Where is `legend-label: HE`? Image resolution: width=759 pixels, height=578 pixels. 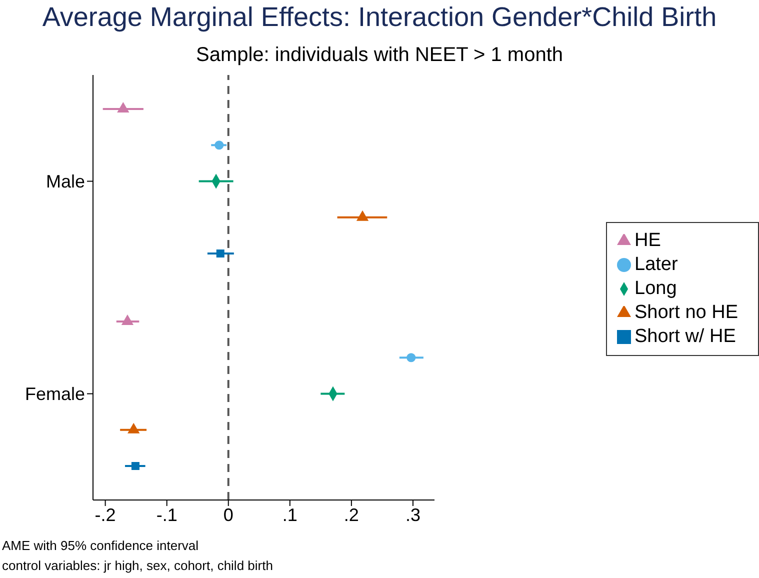
legend-label: HE is located at coordinates (647, 240).